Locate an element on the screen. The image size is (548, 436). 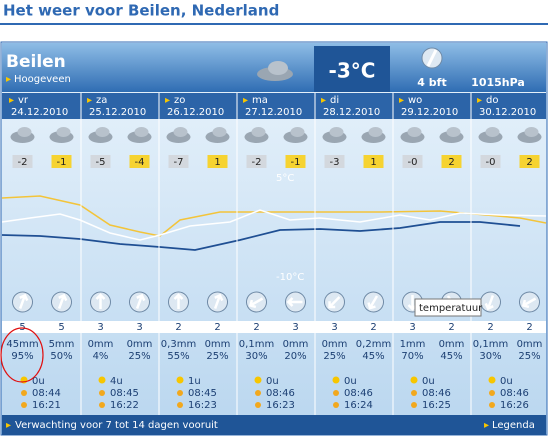
current-temperature: -3°C is located at coordinates (352, 71).